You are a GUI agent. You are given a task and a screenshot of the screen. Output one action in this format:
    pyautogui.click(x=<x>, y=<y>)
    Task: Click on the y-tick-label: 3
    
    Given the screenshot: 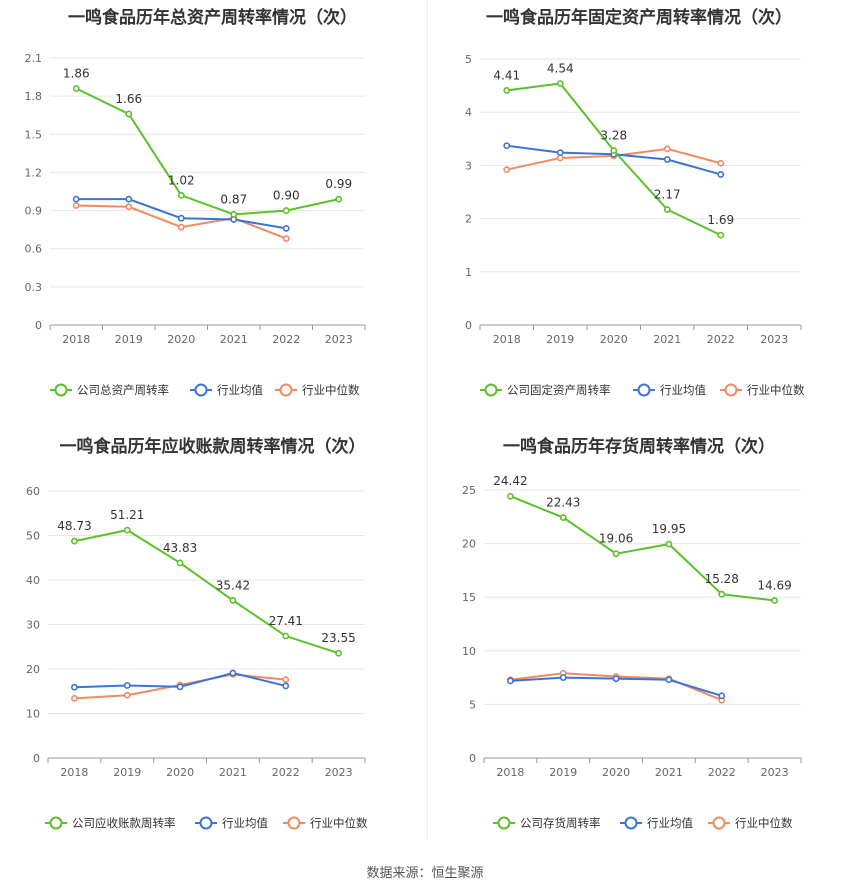 What is the action you would take?
    pyautogui.click(x=468, y=165)
    